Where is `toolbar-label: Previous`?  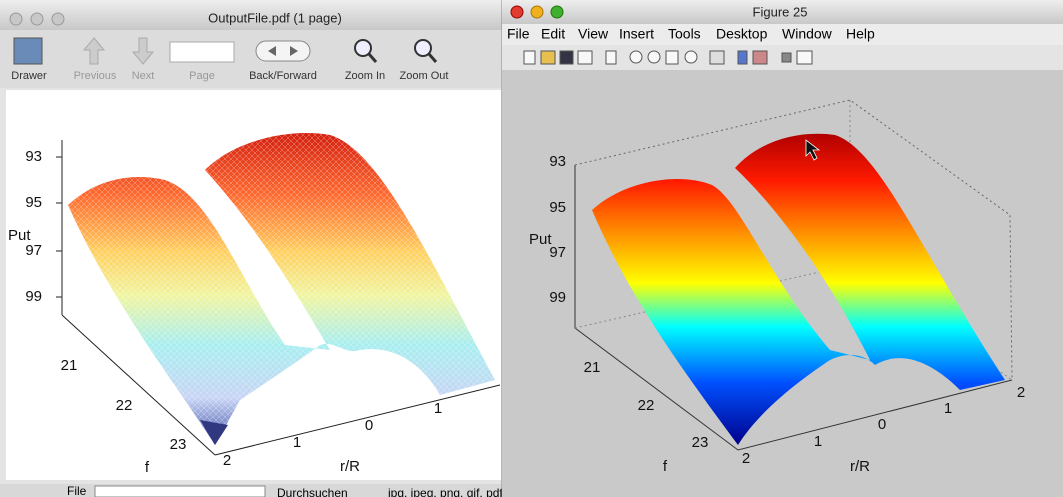 toolbar-label: Previous is located at coordinates (95, 76).